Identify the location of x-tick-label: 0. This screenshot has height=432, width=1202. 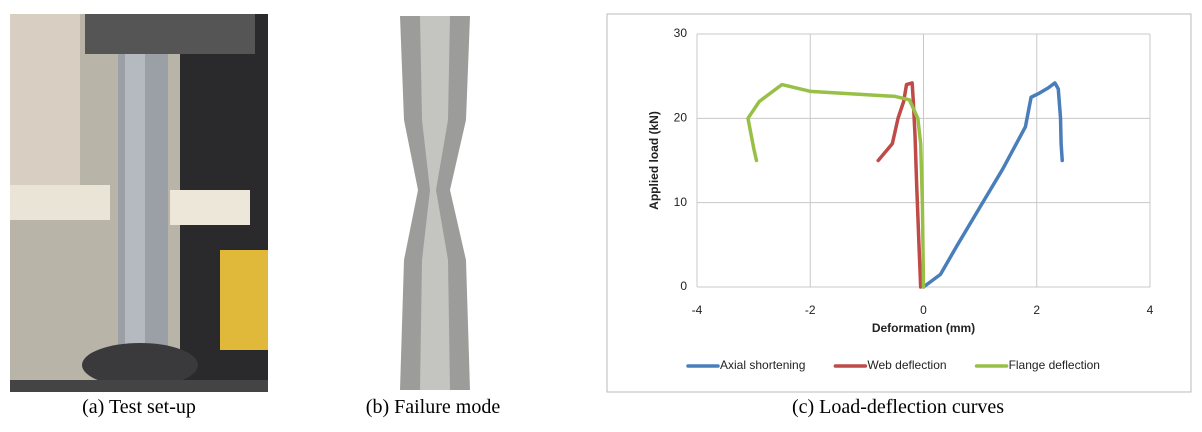
(923, 310).